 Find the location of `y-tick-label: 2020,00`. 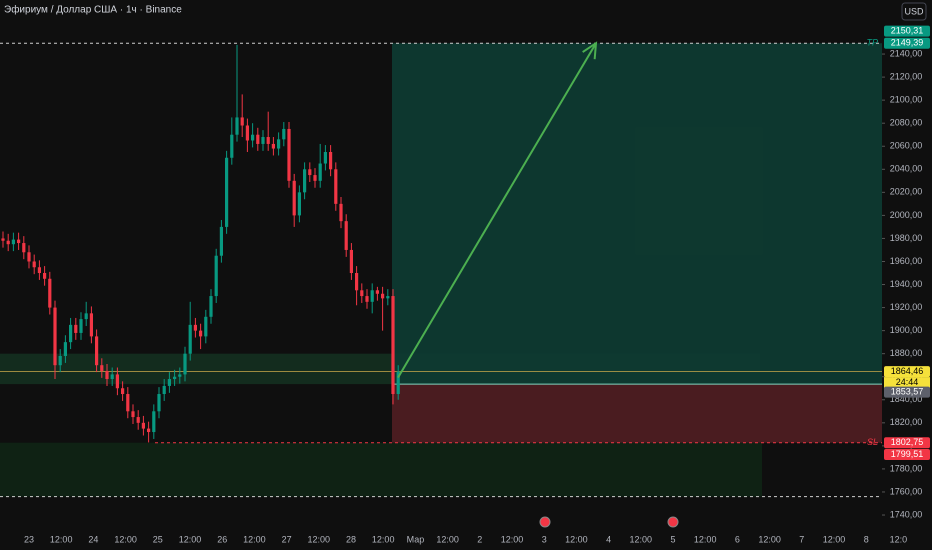

y-tick-label: 2020,00 is located at coordinates (906, 192).